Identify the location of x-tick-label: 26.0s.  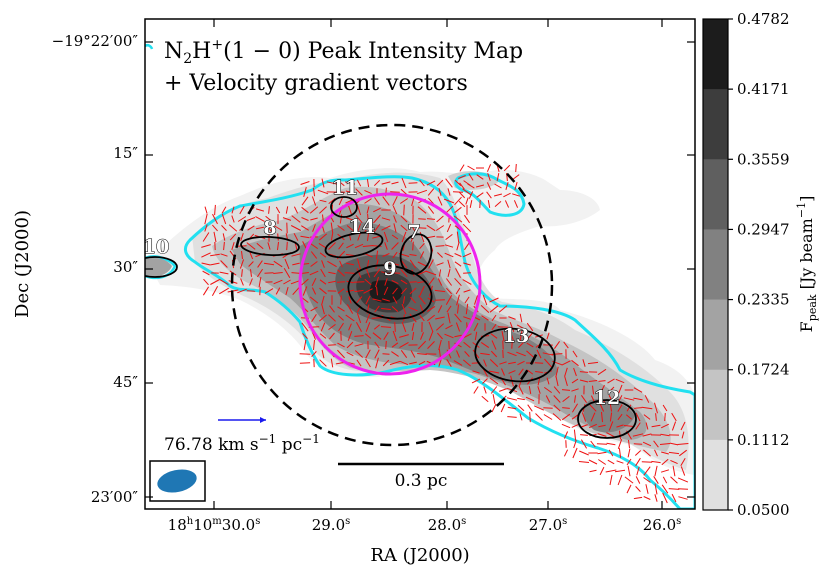
(662, 525).